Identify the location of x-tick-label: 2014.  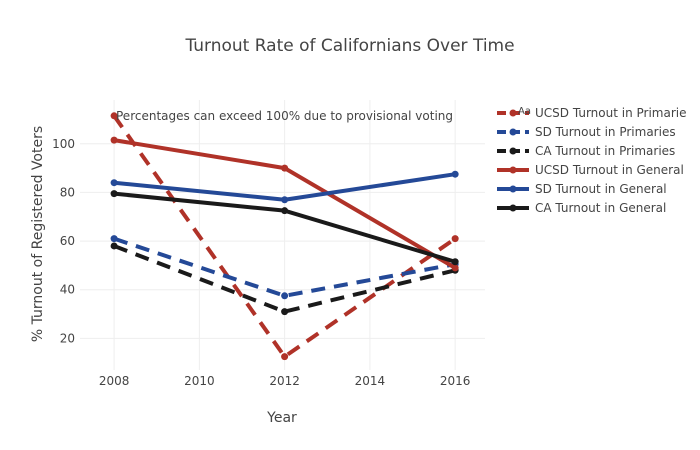
(370, 381).